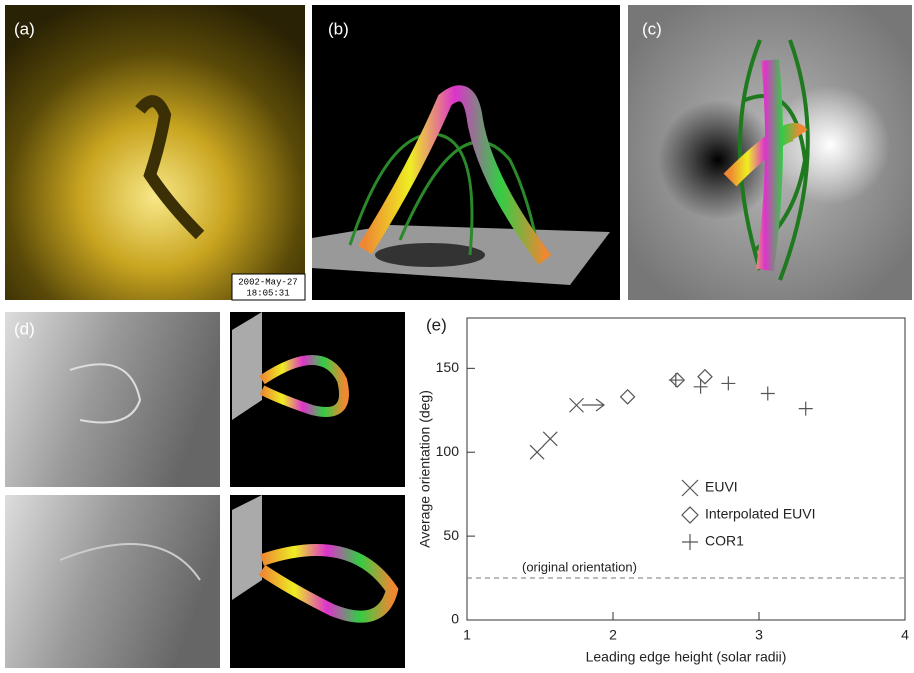 The height and width of the screenshot is (673, 914). I want to click on x-tick-label: 2, so click(613, 635).